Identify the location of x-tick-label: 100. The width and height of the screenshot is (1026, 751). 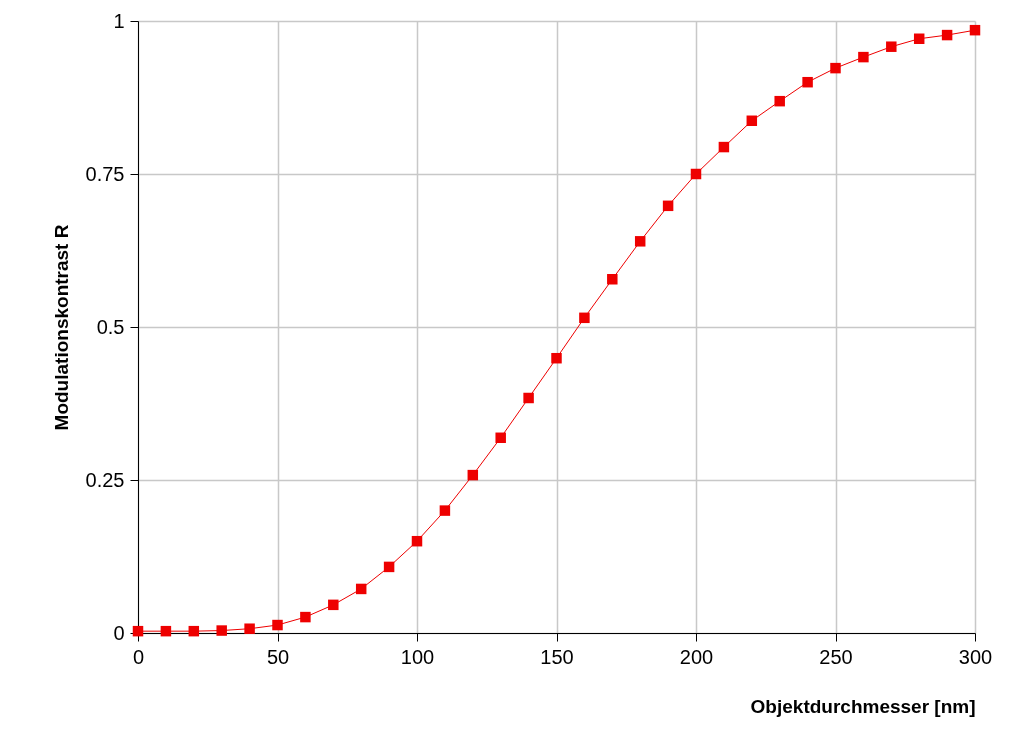
(417, 656).